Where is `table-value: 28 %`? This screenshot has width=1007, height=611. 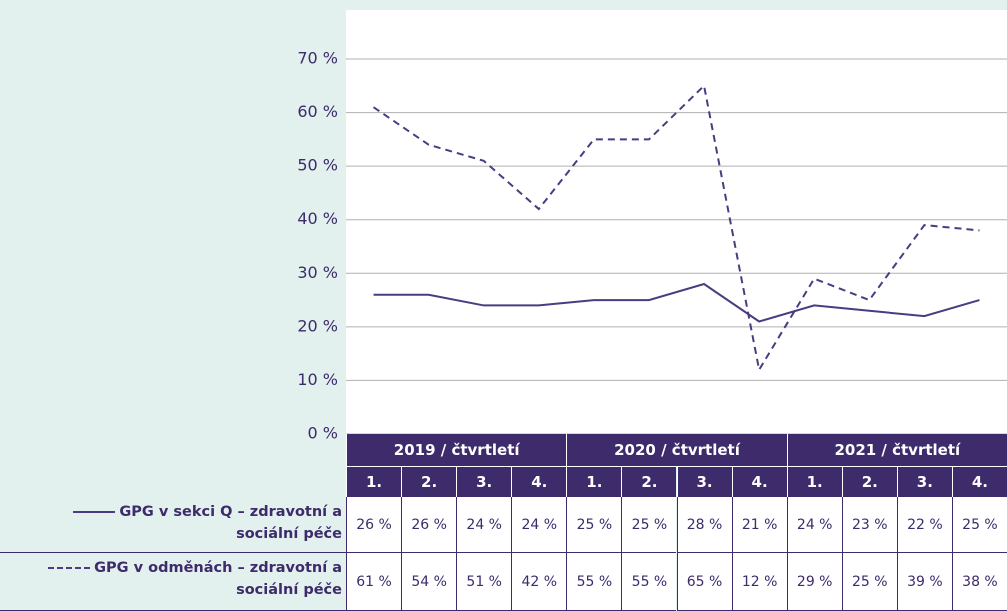 table-value: 28 % is located at coordinates (704, 525).